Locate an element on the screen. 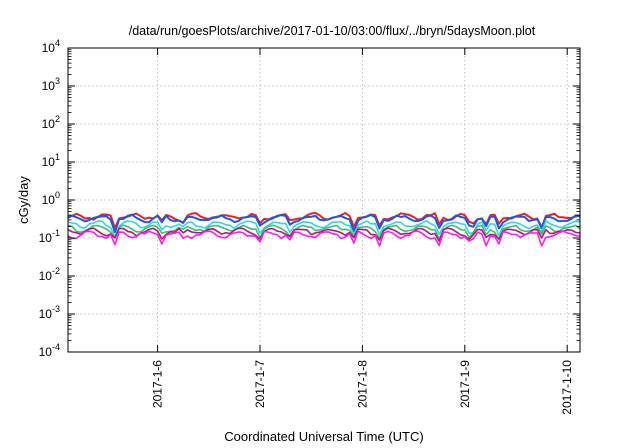  y-tick-label: 10⁻² is located at coordinates (49, 274).